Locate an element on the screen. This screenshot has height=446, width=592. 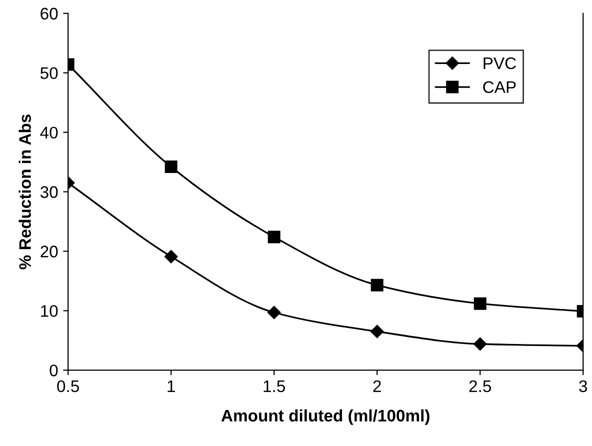
x-tick-label: 2 is located at coordinates (377, 386).